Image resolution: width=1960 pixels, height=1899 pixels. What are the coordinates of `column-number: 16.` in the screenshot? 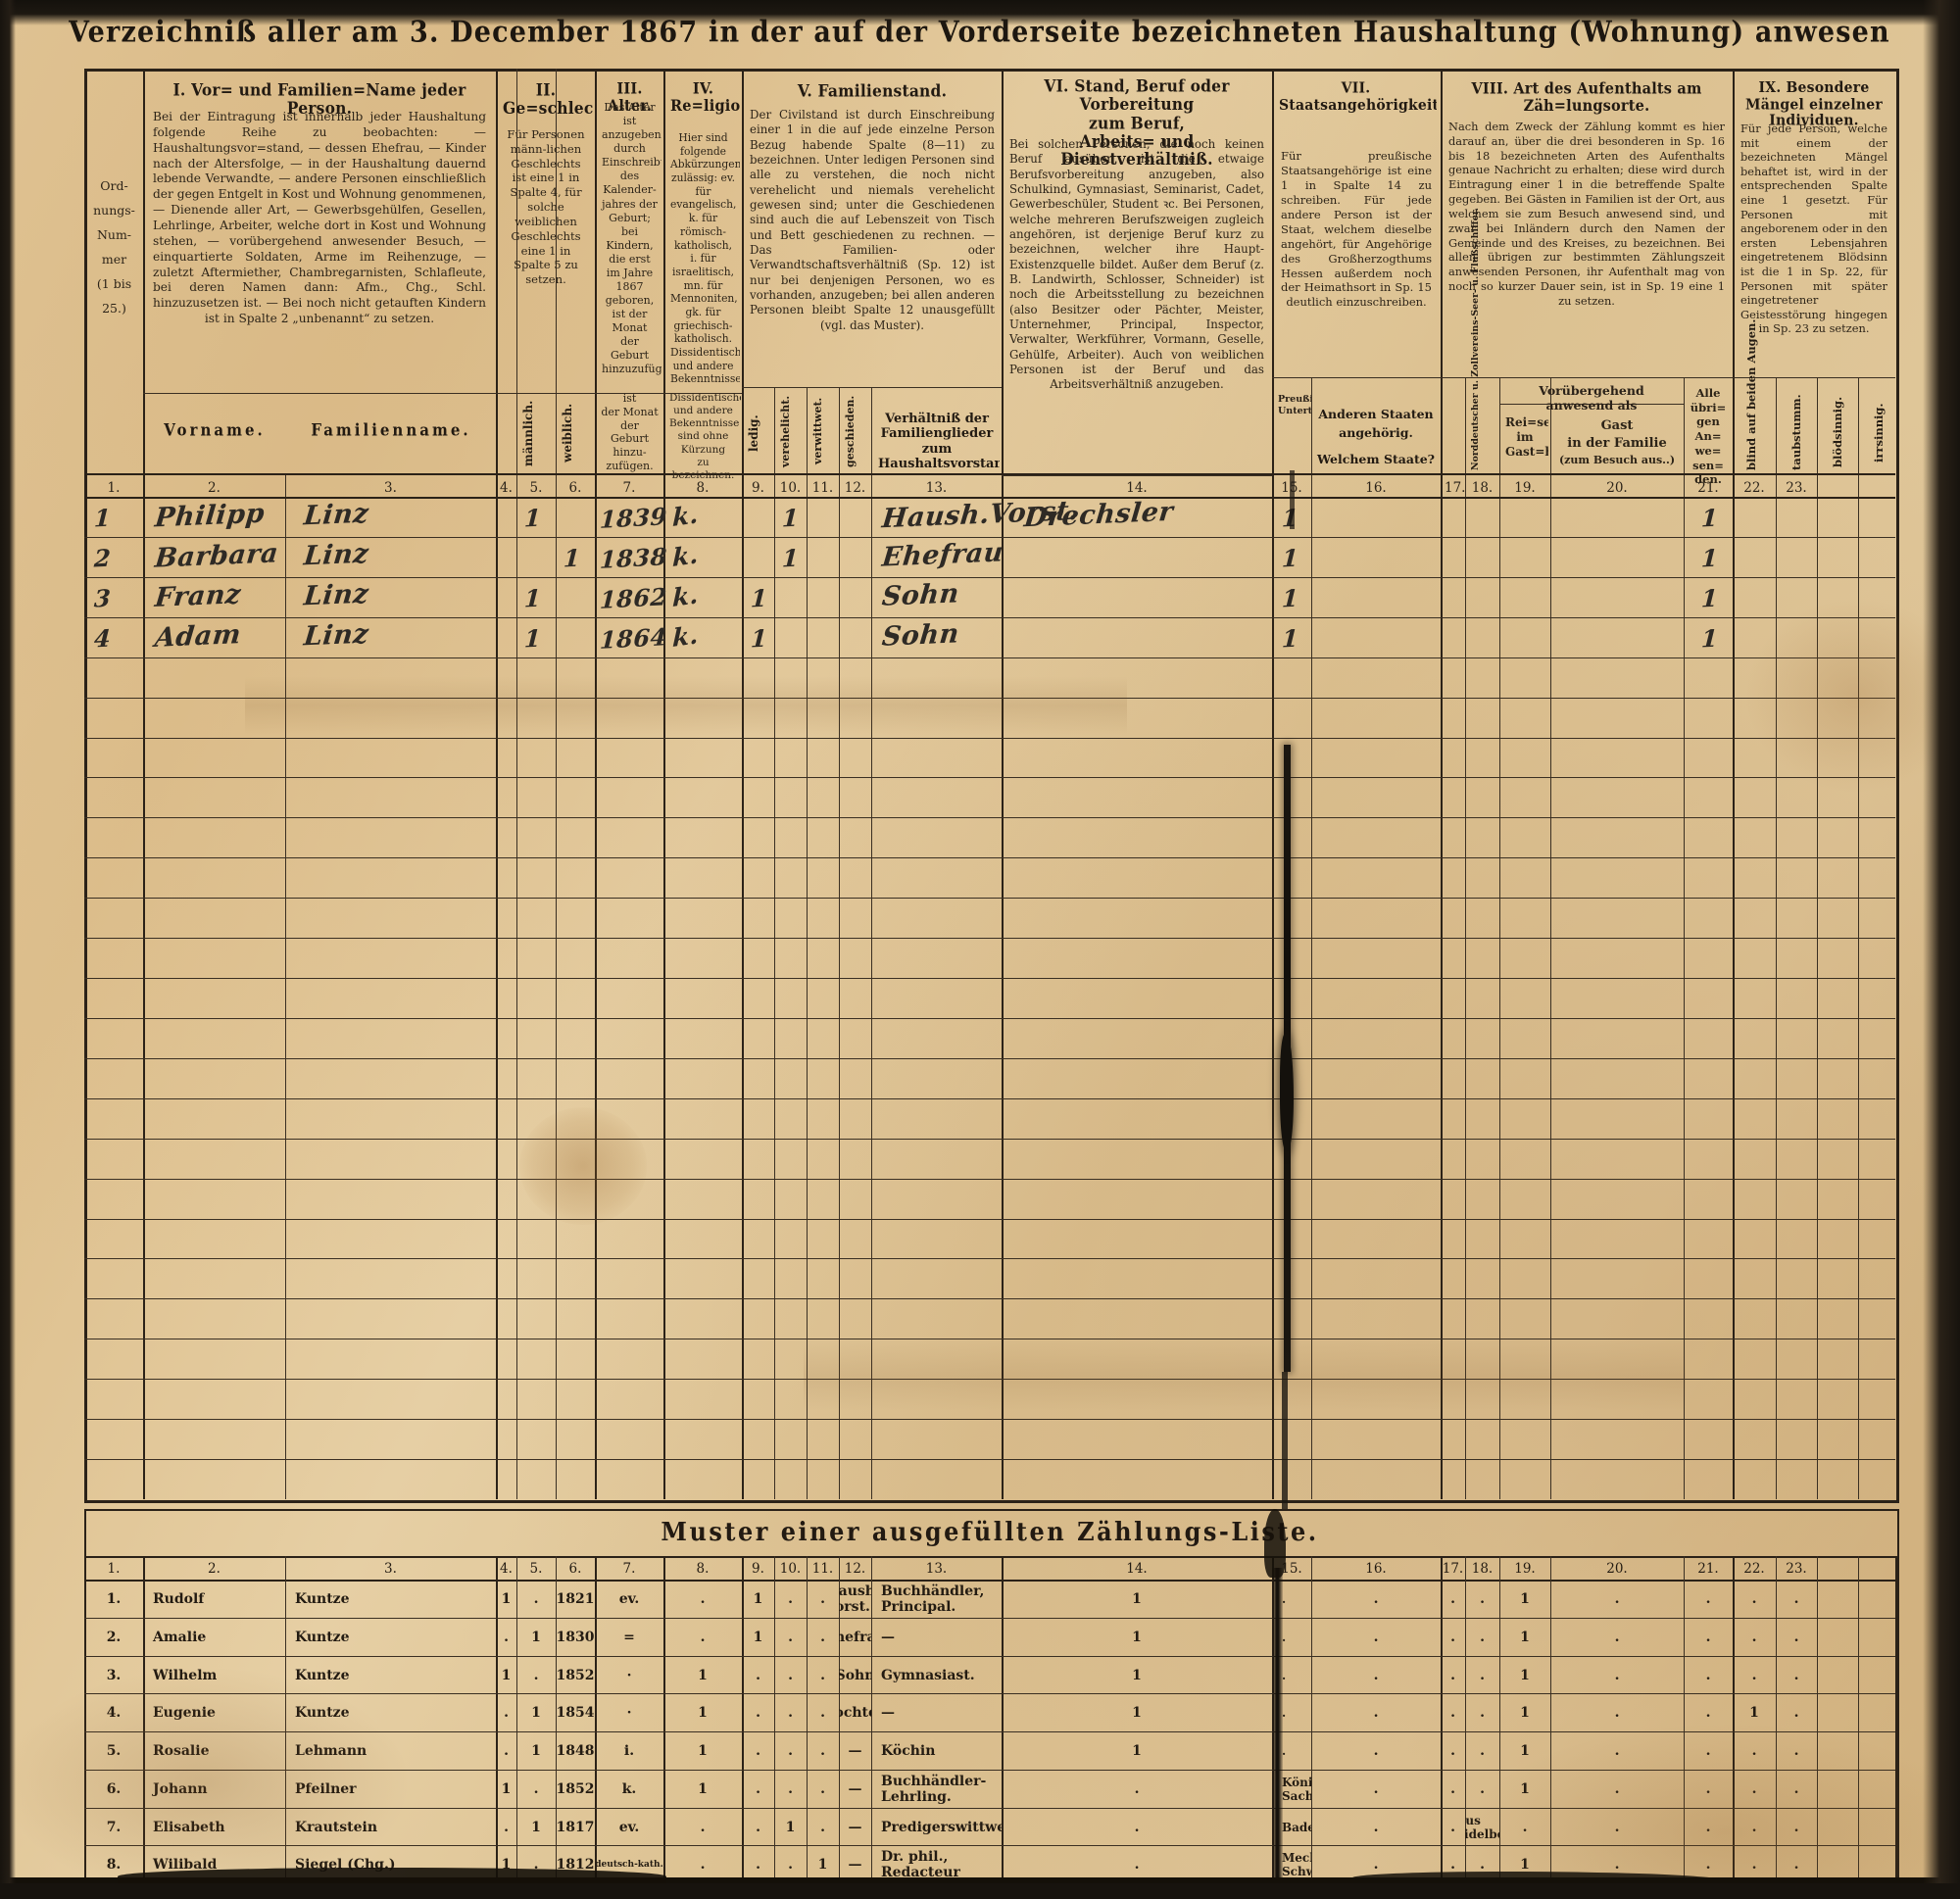 It's located at (1376, 488).